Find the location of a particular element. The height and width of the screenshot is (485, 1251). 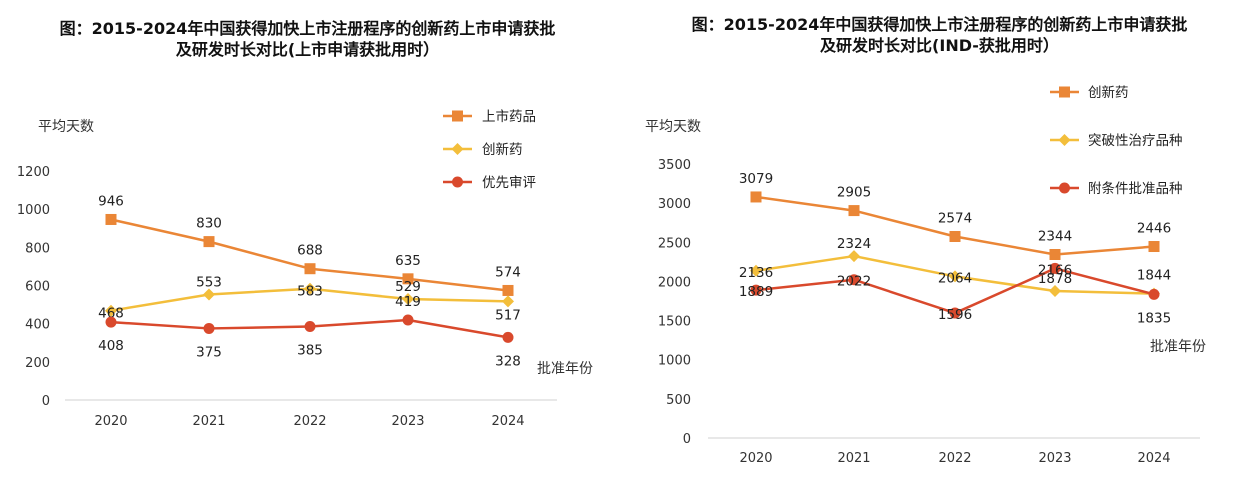

chart-2-series-3-data-label: 2166 is located at coordinates (1055, 270).